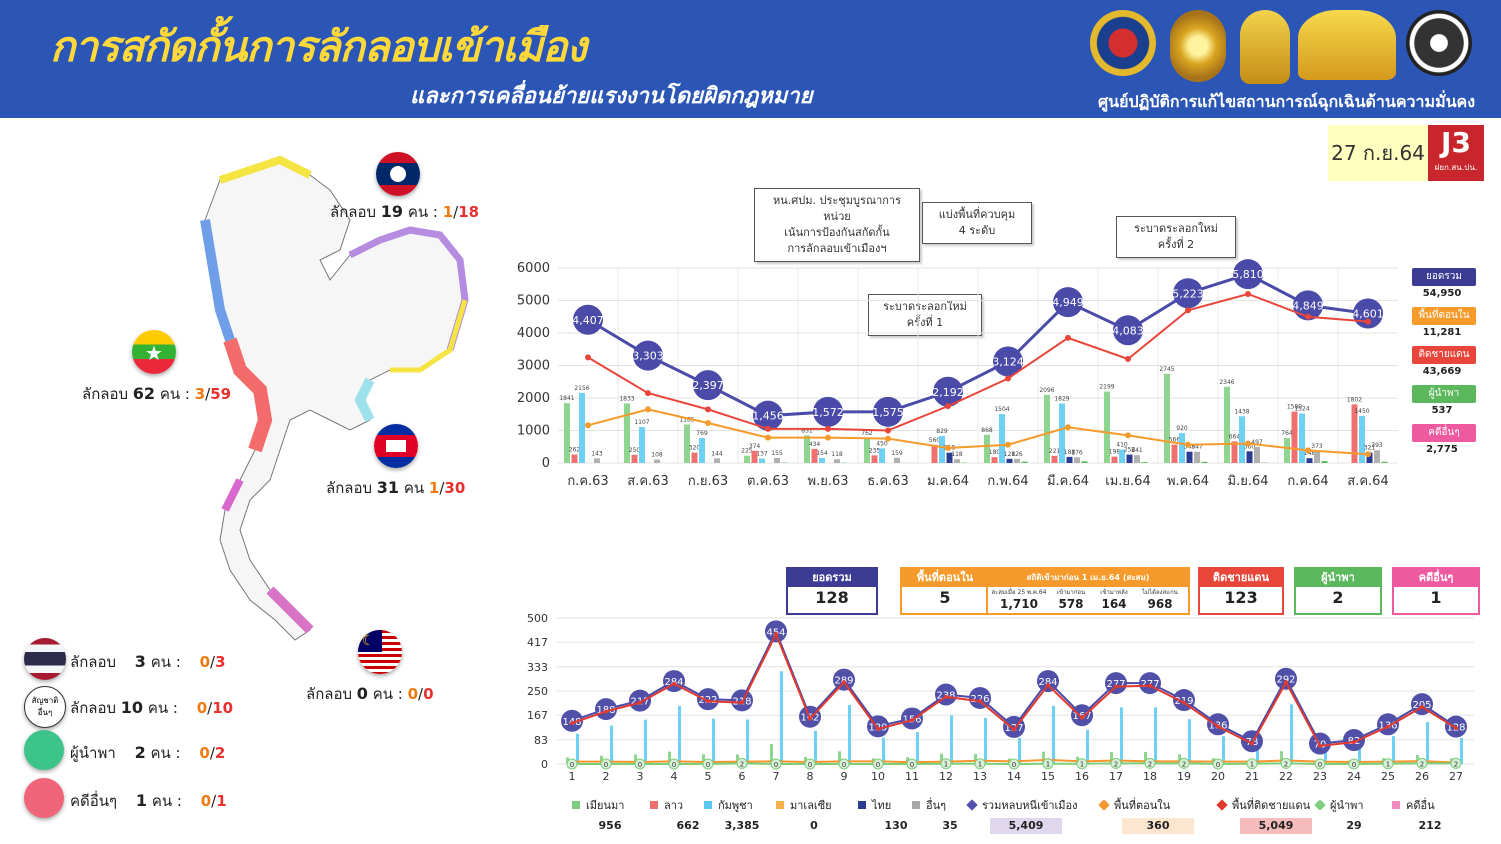  What do you see at coordinates (647, 481) in the screenshot?
I see `x-tick-label: ส.ค.63` at bounding box center [647, 481].